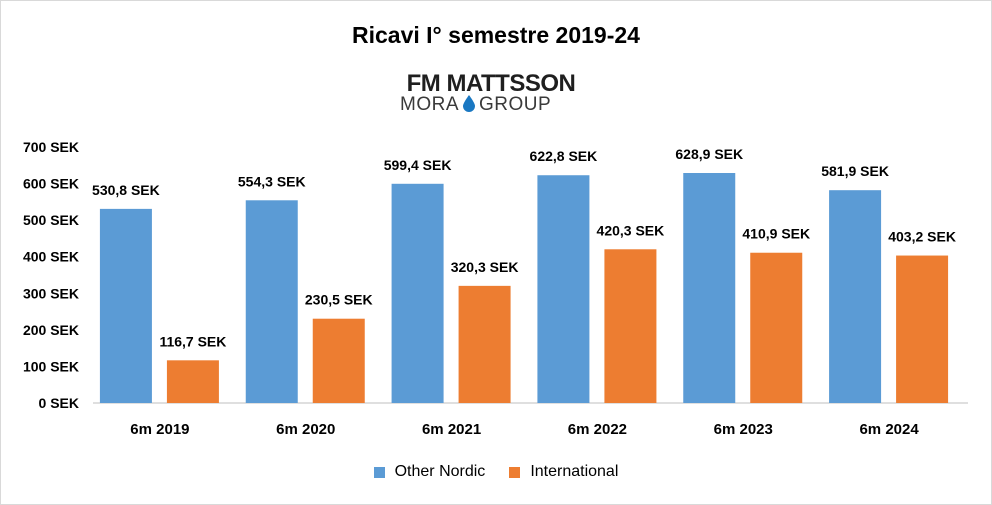 The image size is (992, 505). Describe the element at coordinates (440, 471) in the screenshot. I see `legend-label-other-nordic: Other Nordic` at that location.